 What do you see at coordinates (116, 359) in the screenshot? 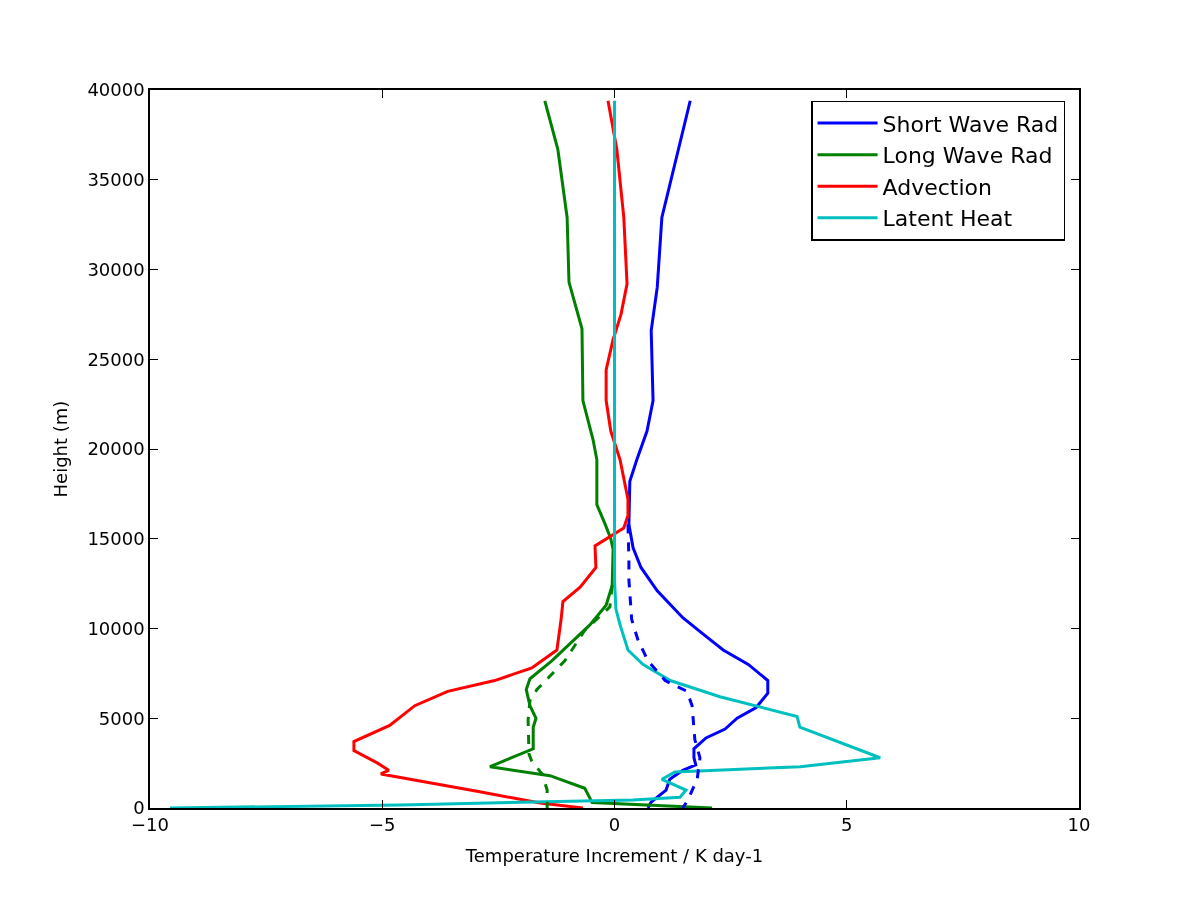
I see `y-tick-label: 25000` at bounding box center [116, 359].